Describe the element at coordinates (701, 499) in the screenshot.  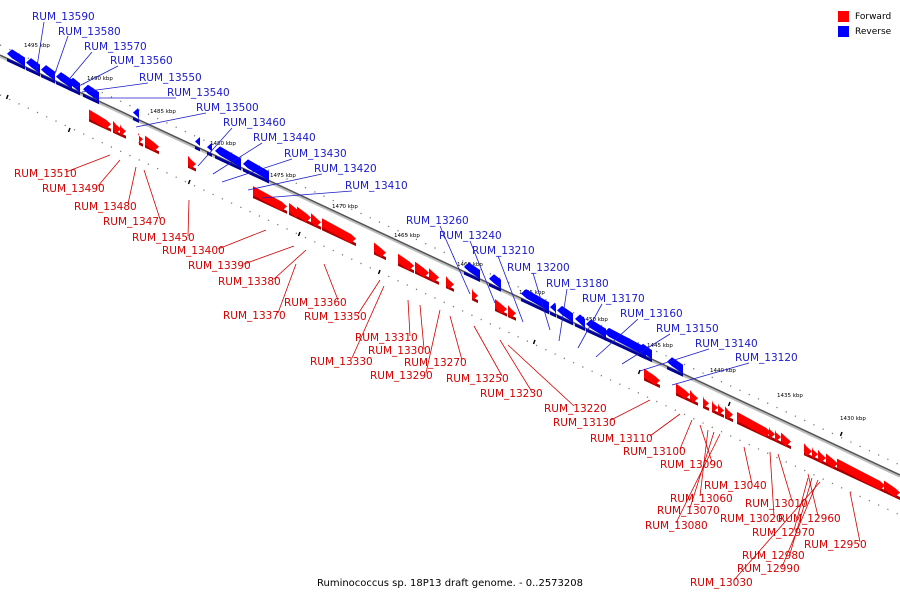
I see `gene-label: RUM_13060` at that location.